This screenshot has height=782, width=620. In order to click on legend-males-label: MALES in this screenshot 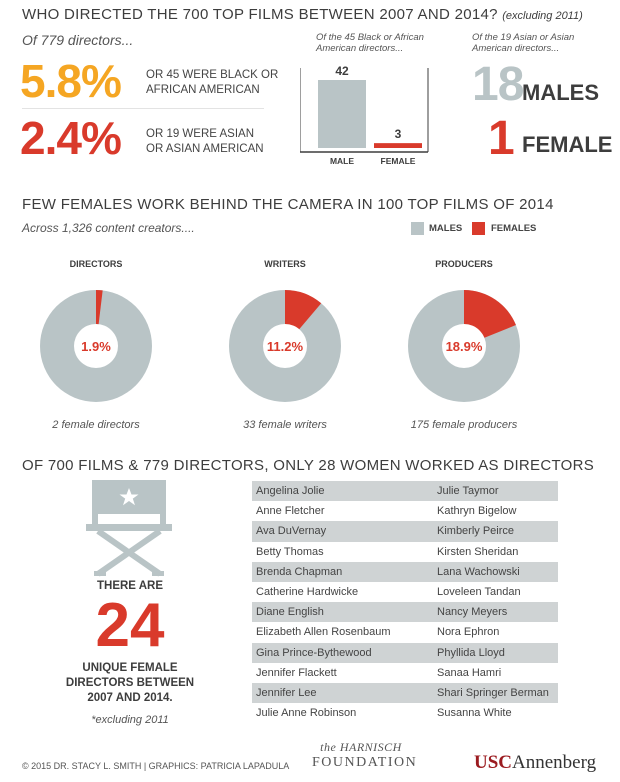, I will do `click(446, 228)`.